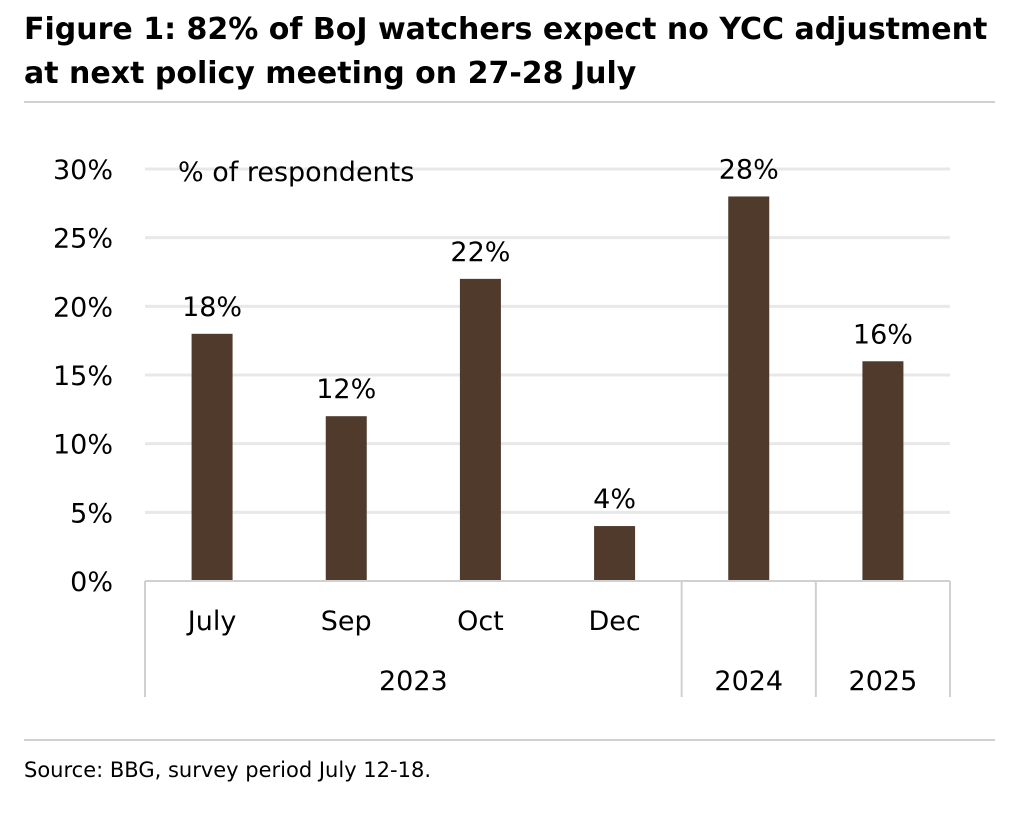 Image resolution: width=1024 pixels, height=822 pixels. What do you see at coordinates (480, 621) in the screenshot?
I see `x-tick-label: Oct` at bounding box center [480, 621].